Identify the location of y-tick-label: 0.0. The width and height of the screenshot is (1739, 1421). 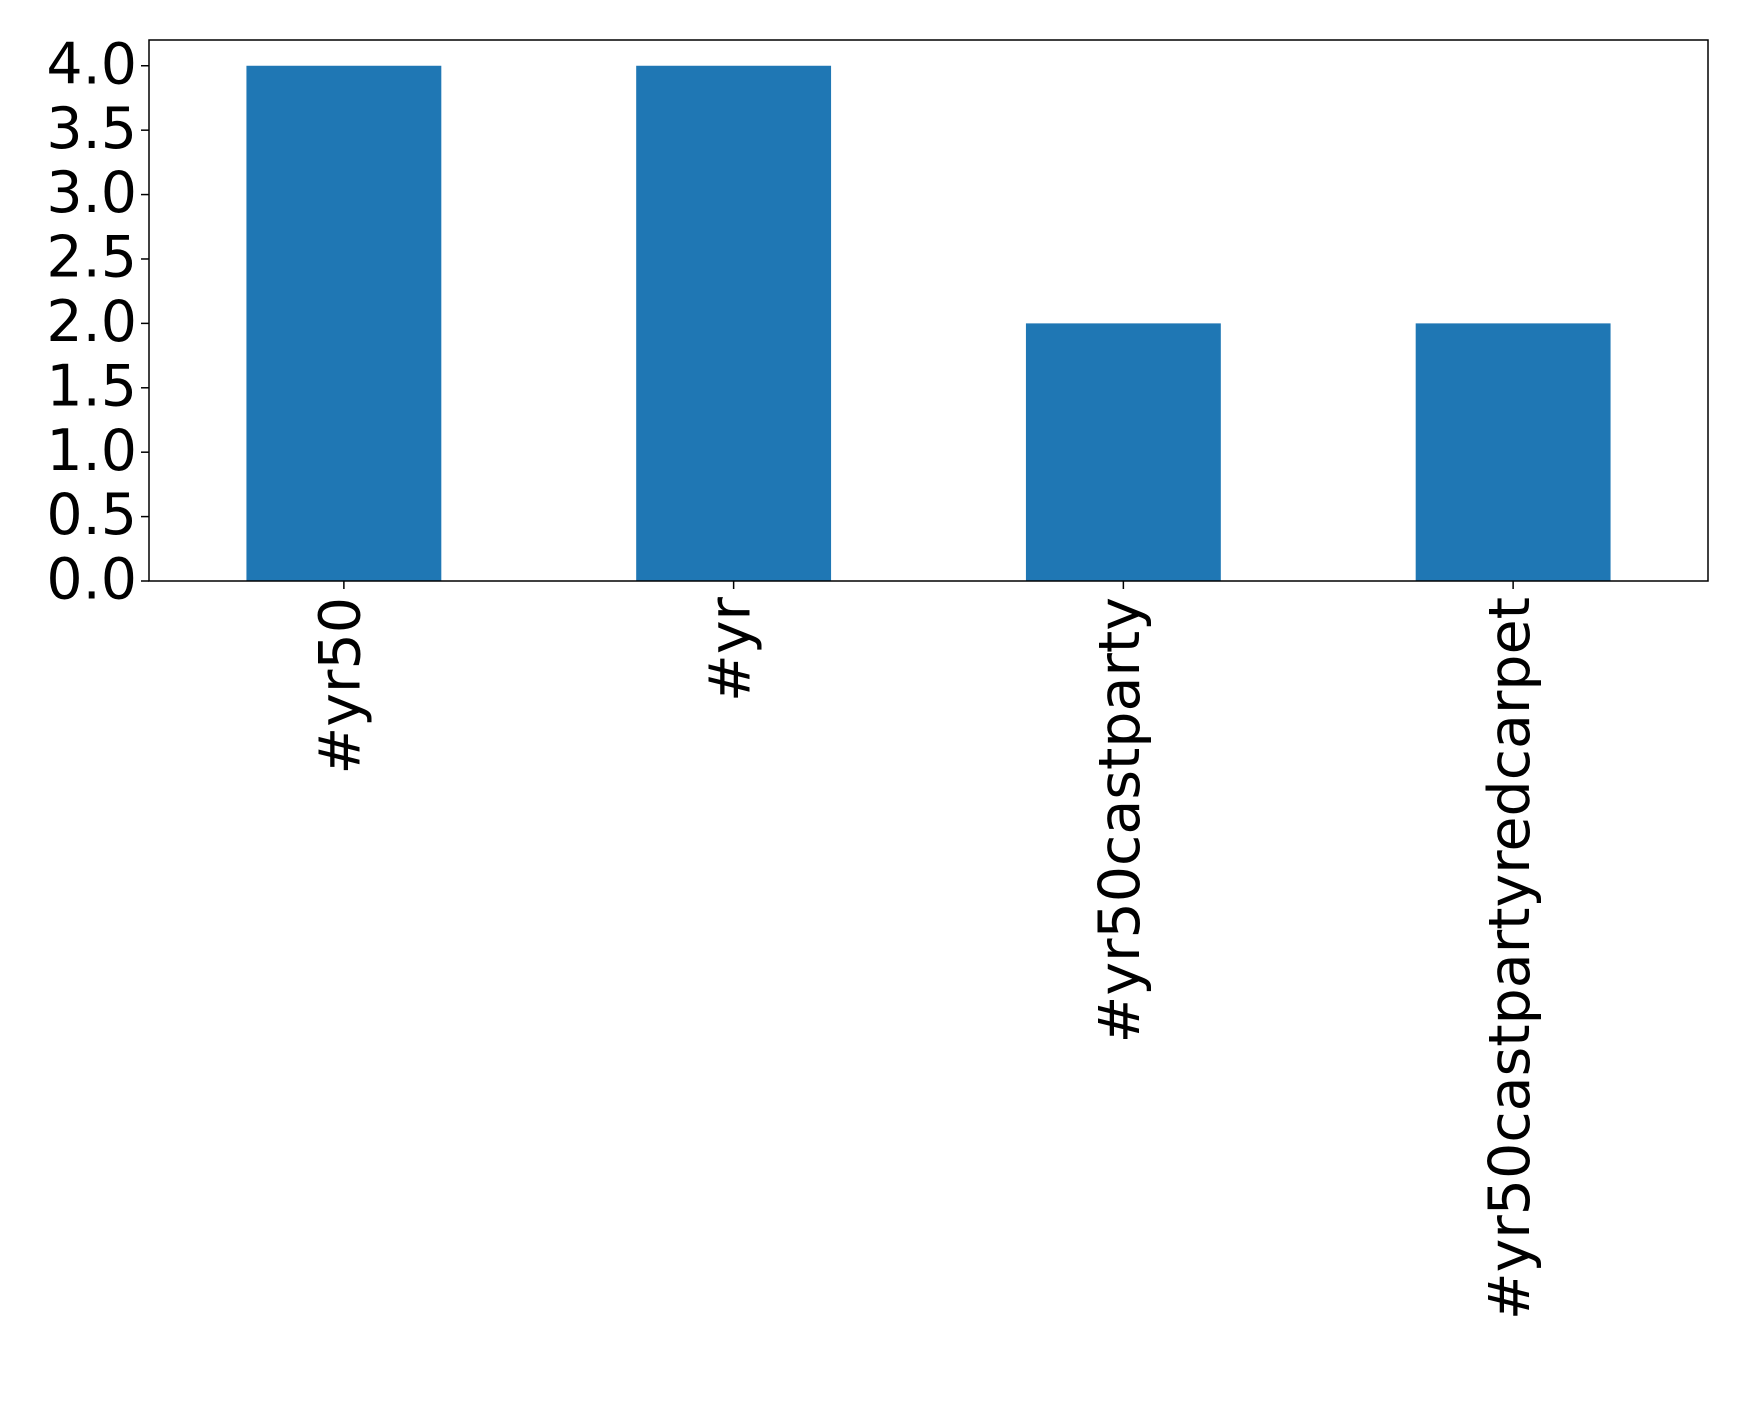
(91, 580).